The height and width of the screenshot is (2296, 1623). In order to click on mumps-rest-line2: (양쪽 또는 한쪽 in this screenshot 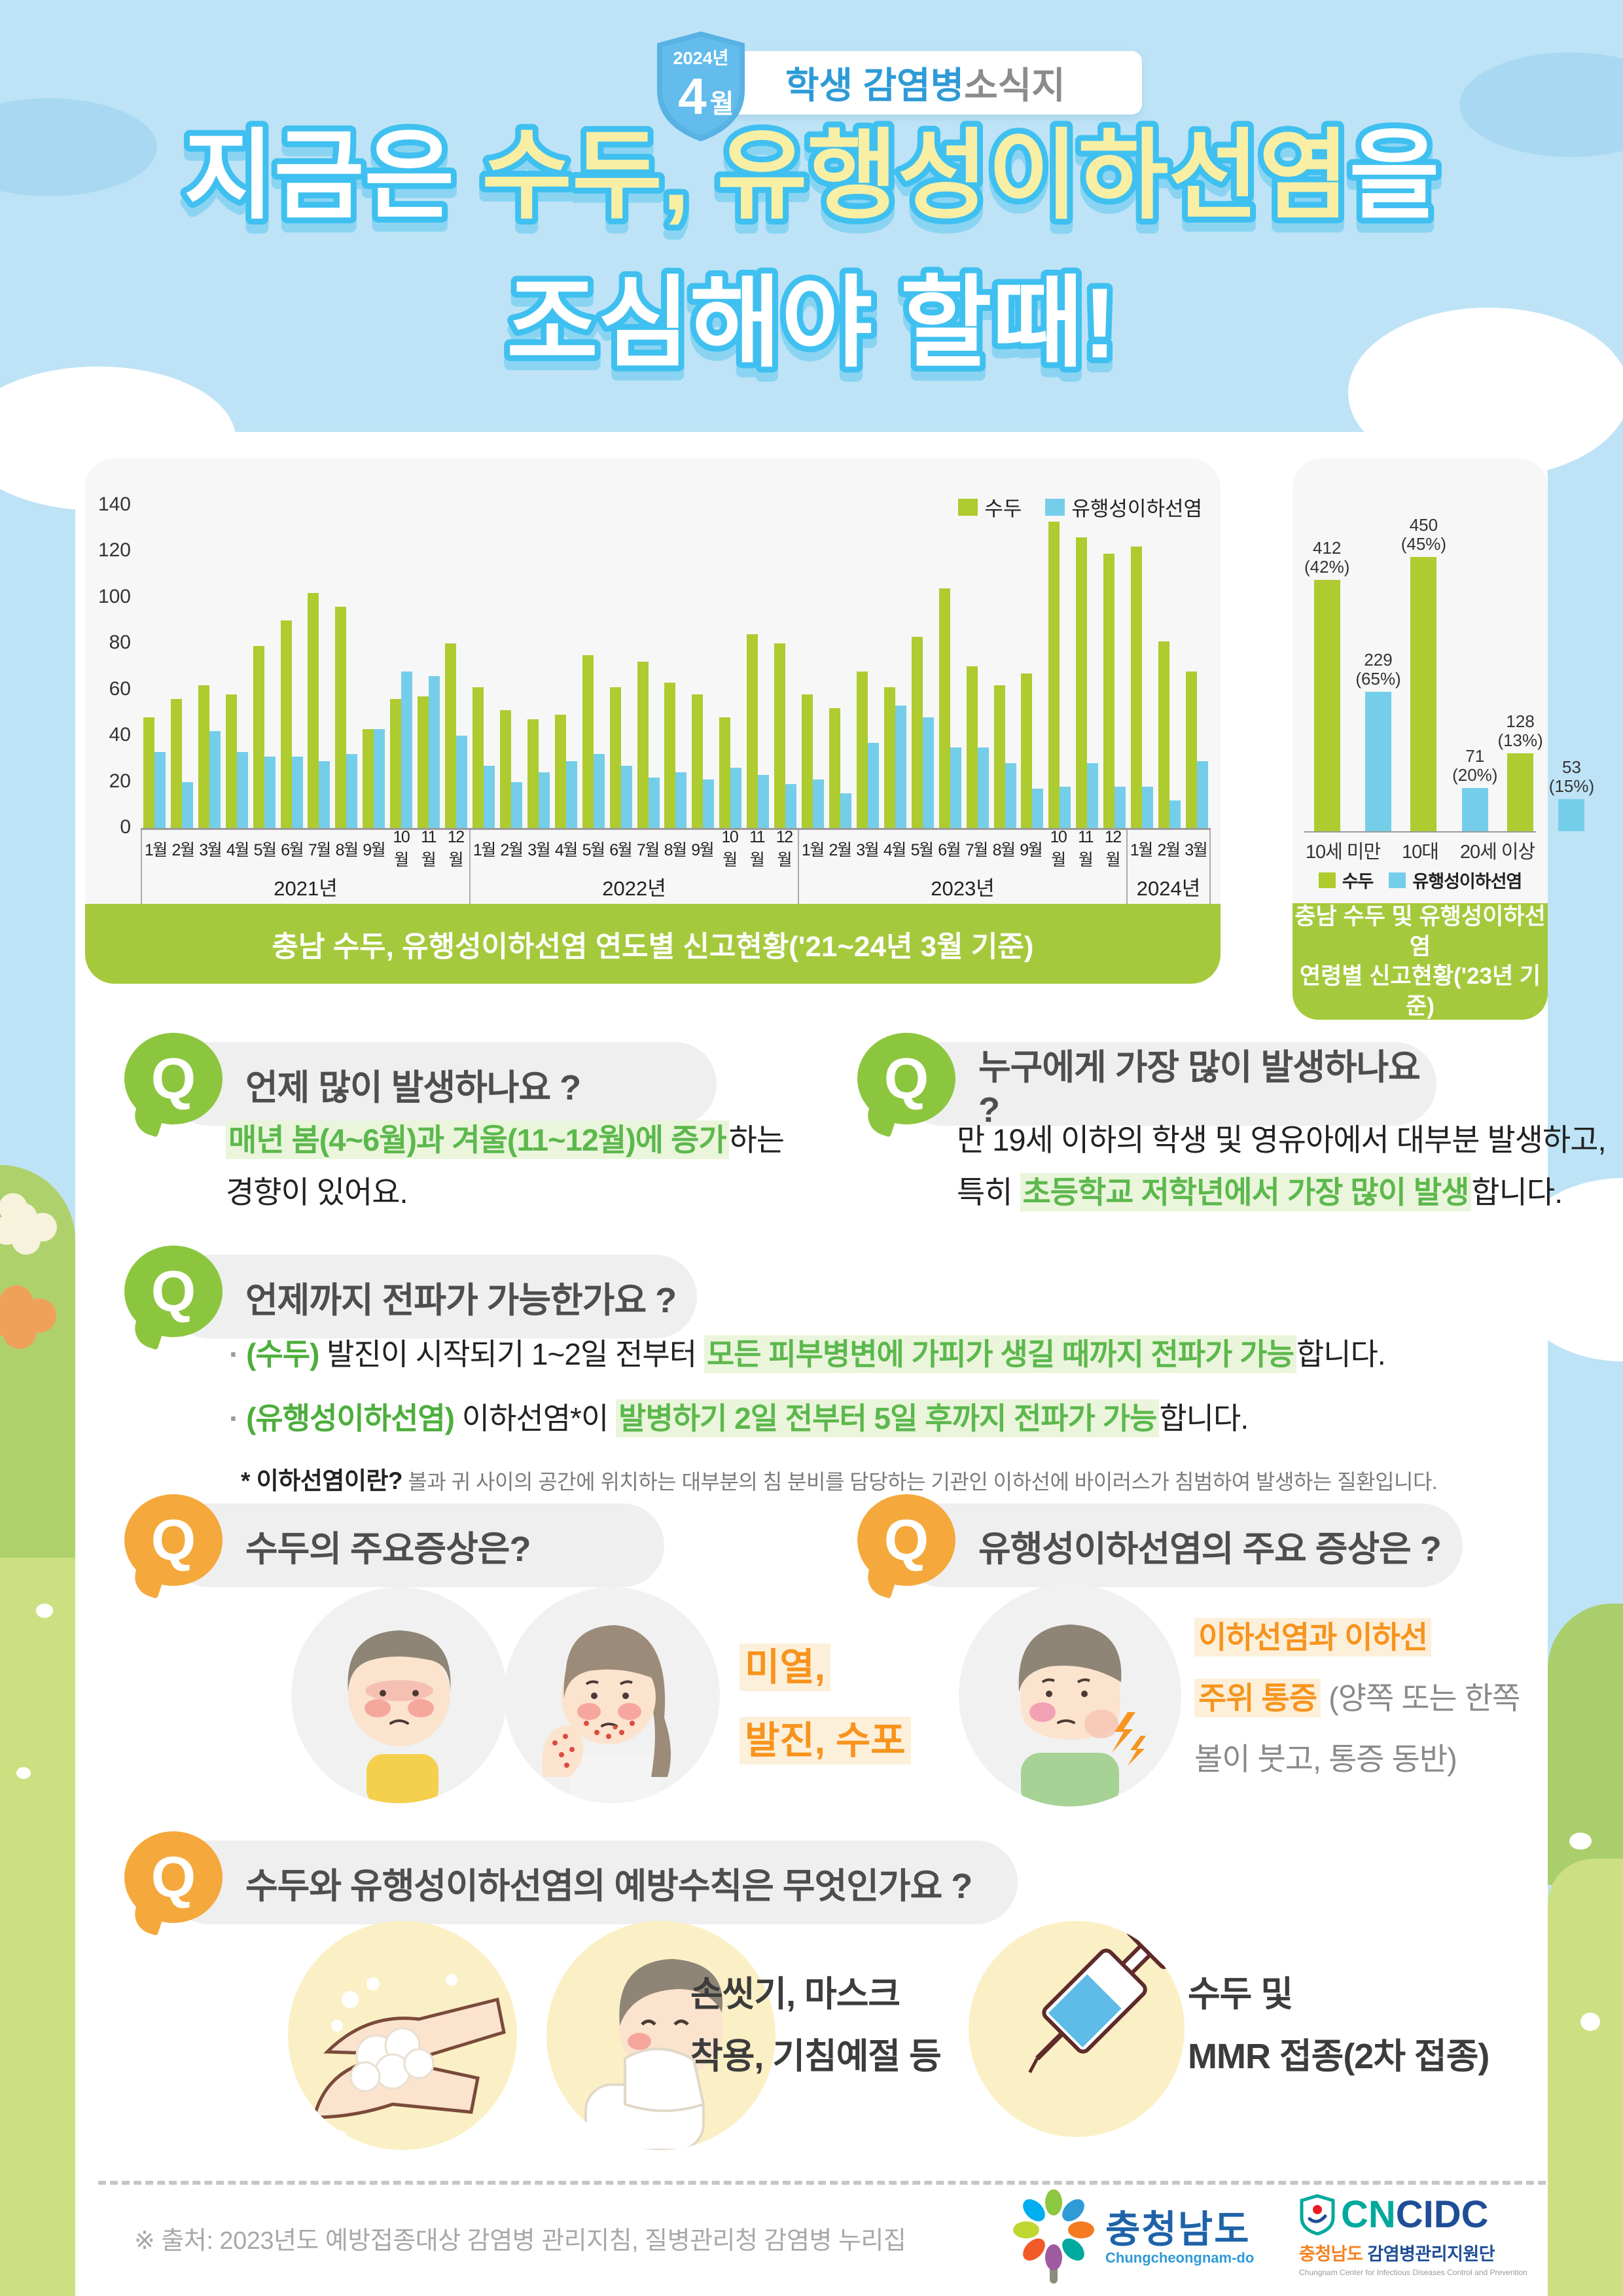, I will do `click(1421, 1698)`.